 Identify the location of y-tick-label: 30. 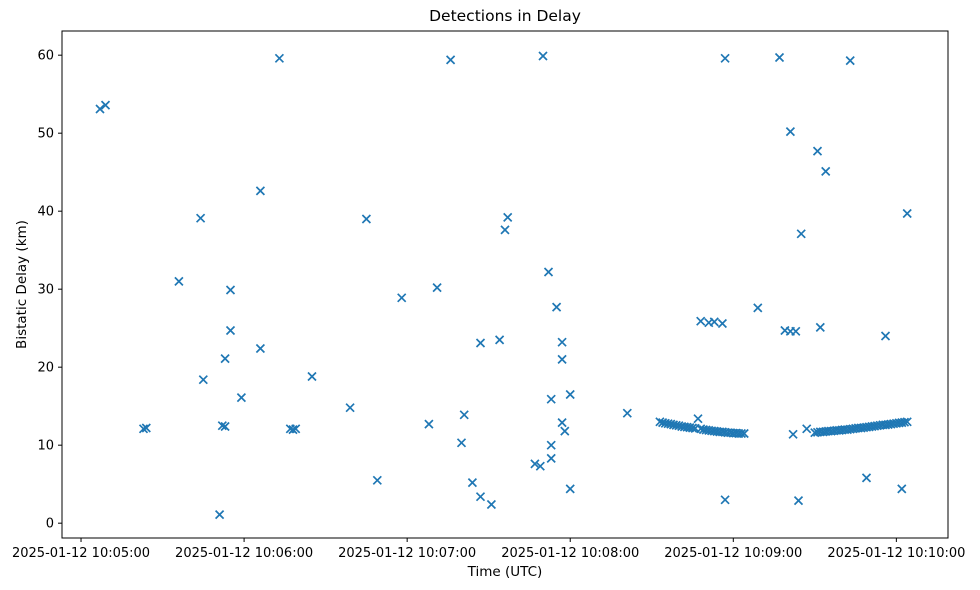
(45, 290).